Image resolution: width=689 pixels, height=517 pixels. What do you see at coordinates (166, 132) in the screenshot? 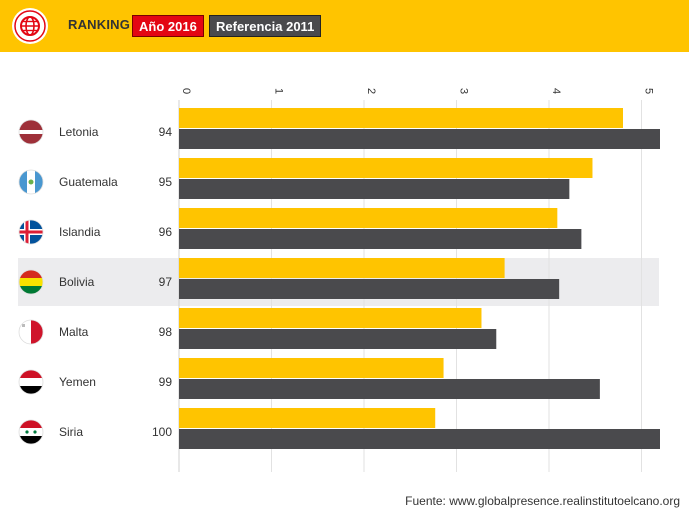
I see `rank-label: 94` at bounding box center [166, 132].